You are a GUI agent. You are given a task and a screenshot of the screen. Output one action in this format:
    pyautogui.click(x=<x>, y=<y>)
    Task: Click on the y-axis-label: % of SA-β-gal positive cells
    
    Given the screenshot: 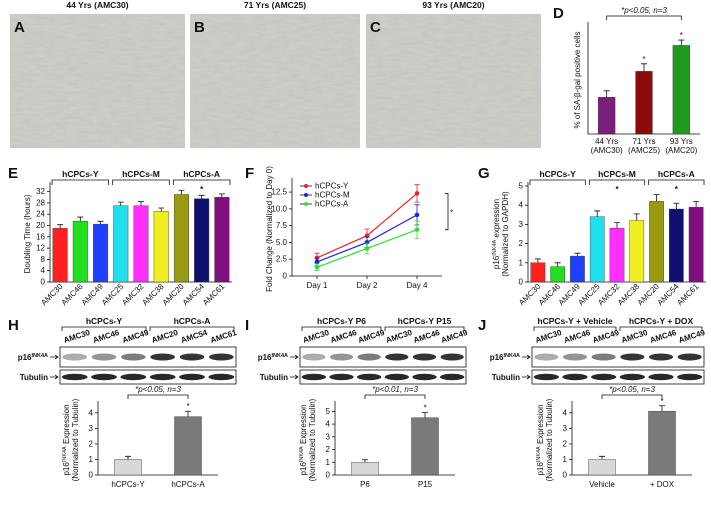 What is the action you would take?
    pyautogui.click(x=577, y=79)
    